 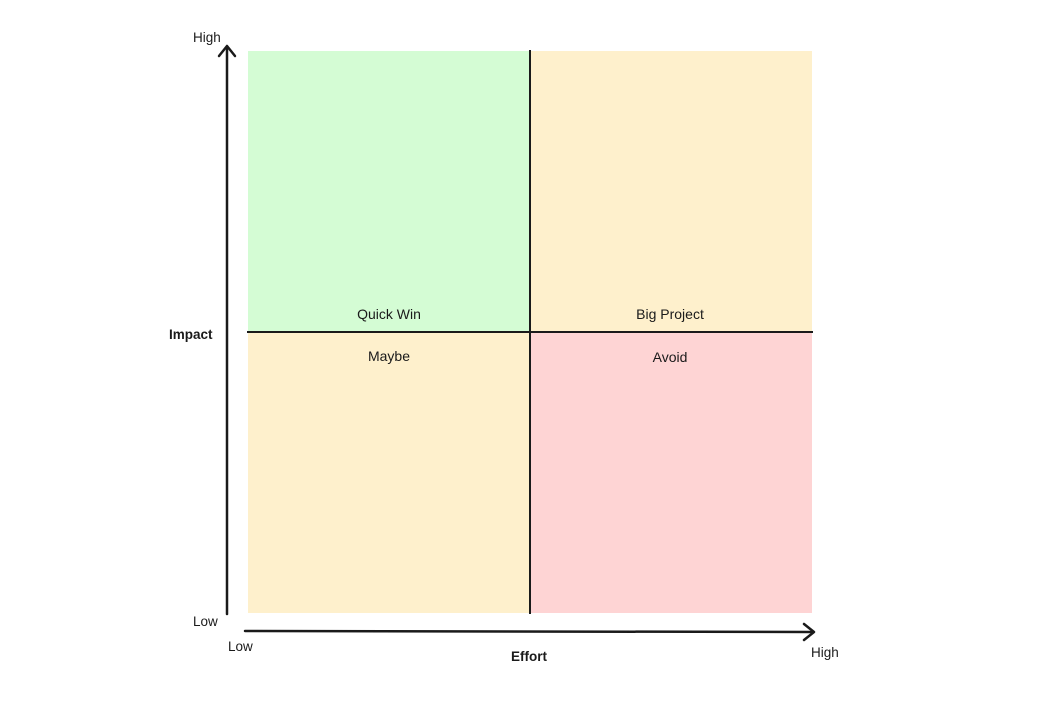 What do you see at coordinates (389, 356) in the screenshot?
I see `quadrant-label-maybe: Maybe` at bounding box center [389, 356].